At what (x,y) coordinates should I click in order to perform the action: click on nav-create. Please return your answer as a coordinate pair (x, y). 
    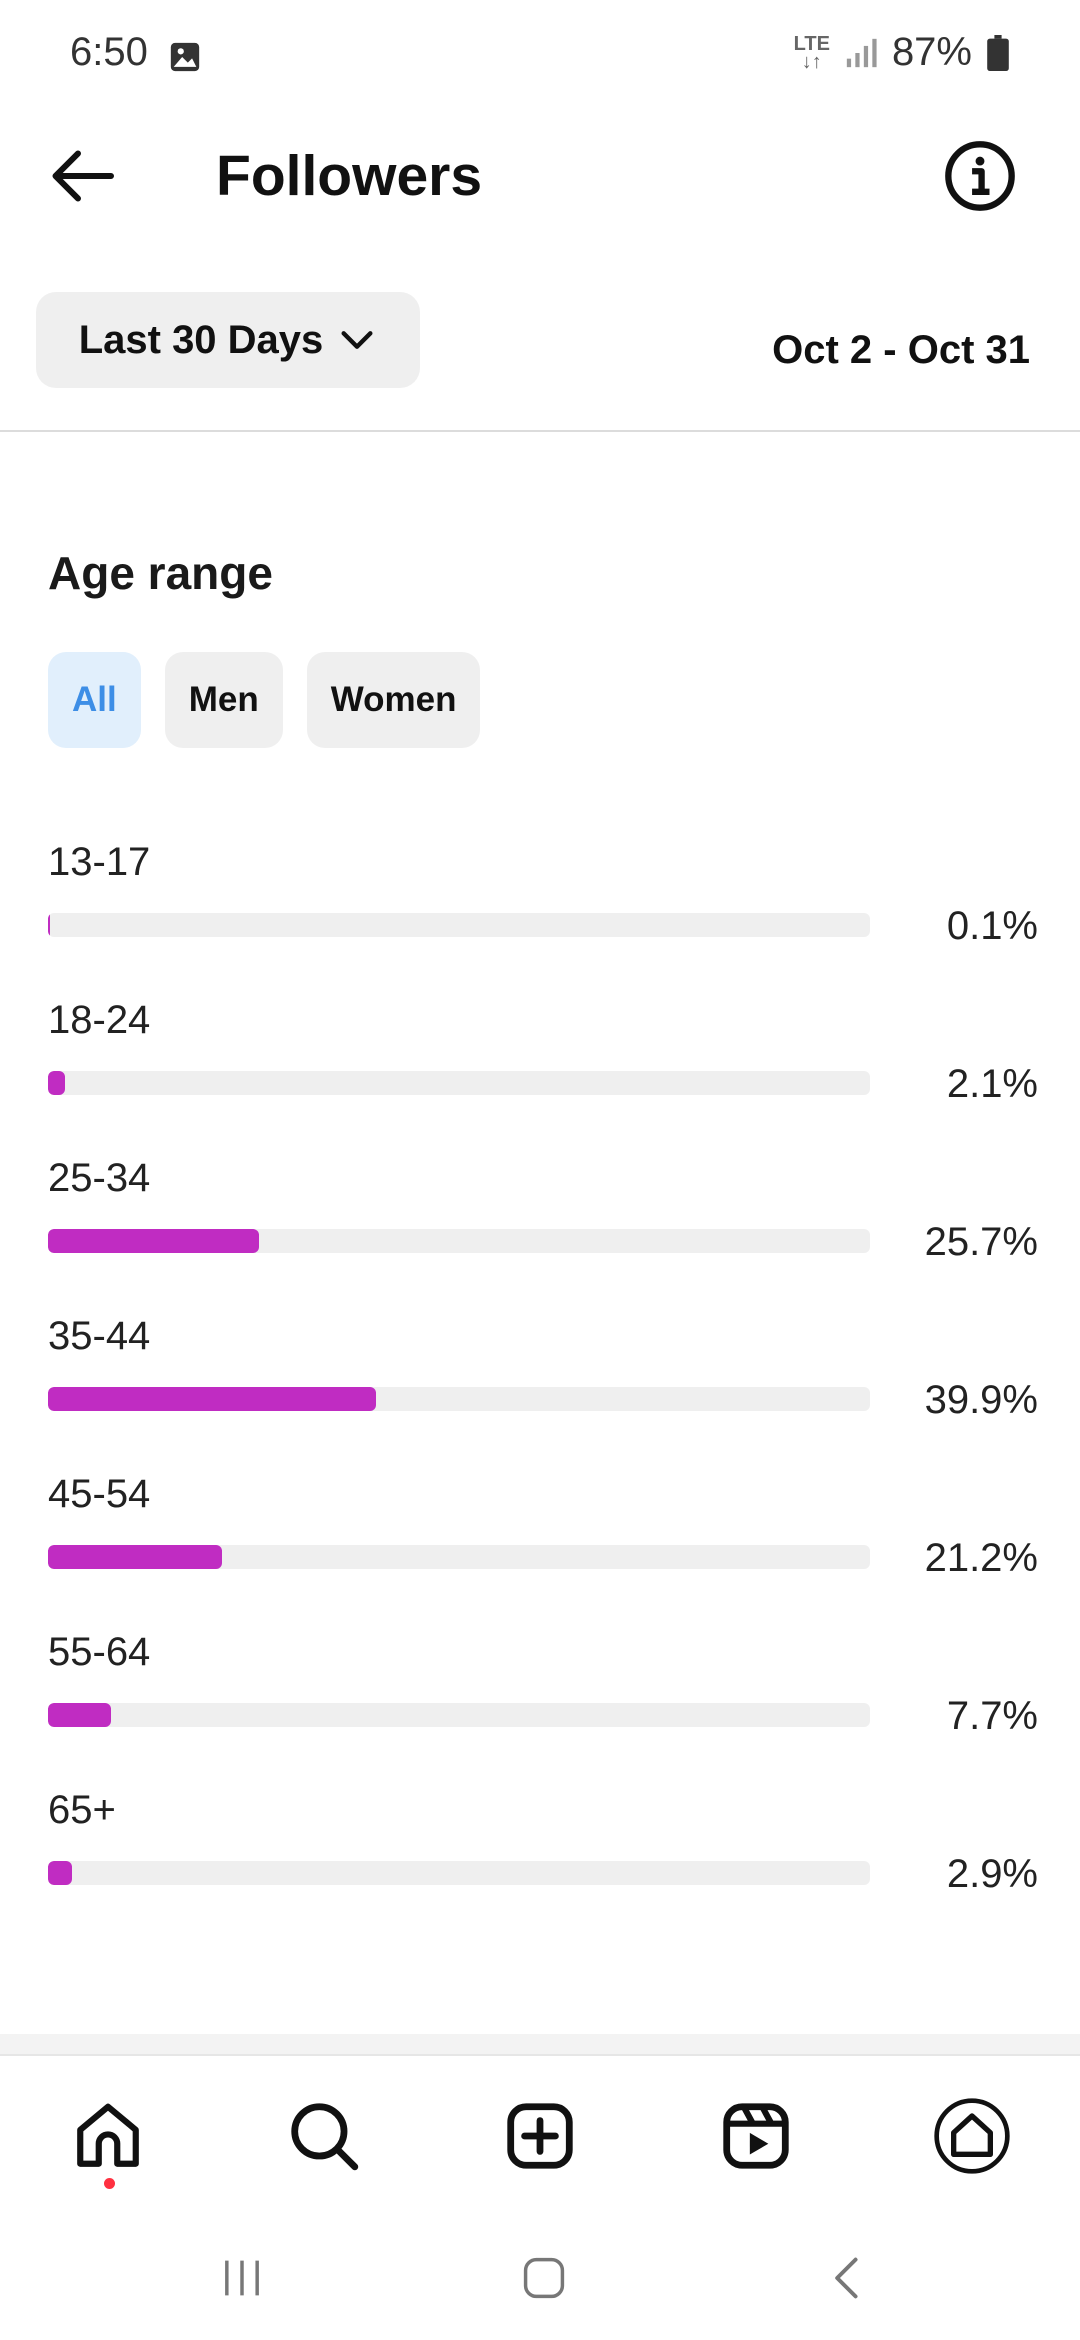
    Looking at the image, I should click on (540, 2136).